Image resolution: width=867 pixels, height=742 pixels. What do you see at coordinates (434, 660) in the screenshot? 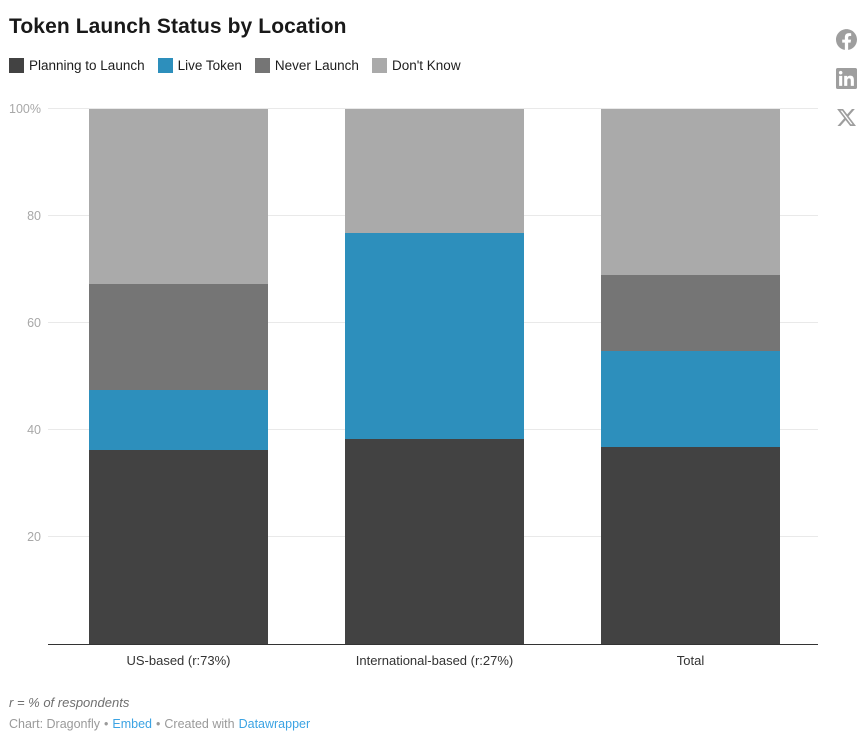
I see `x-axis-label-international-based-r-27: International-based (r:27%)` at bounding box center [434, 660].